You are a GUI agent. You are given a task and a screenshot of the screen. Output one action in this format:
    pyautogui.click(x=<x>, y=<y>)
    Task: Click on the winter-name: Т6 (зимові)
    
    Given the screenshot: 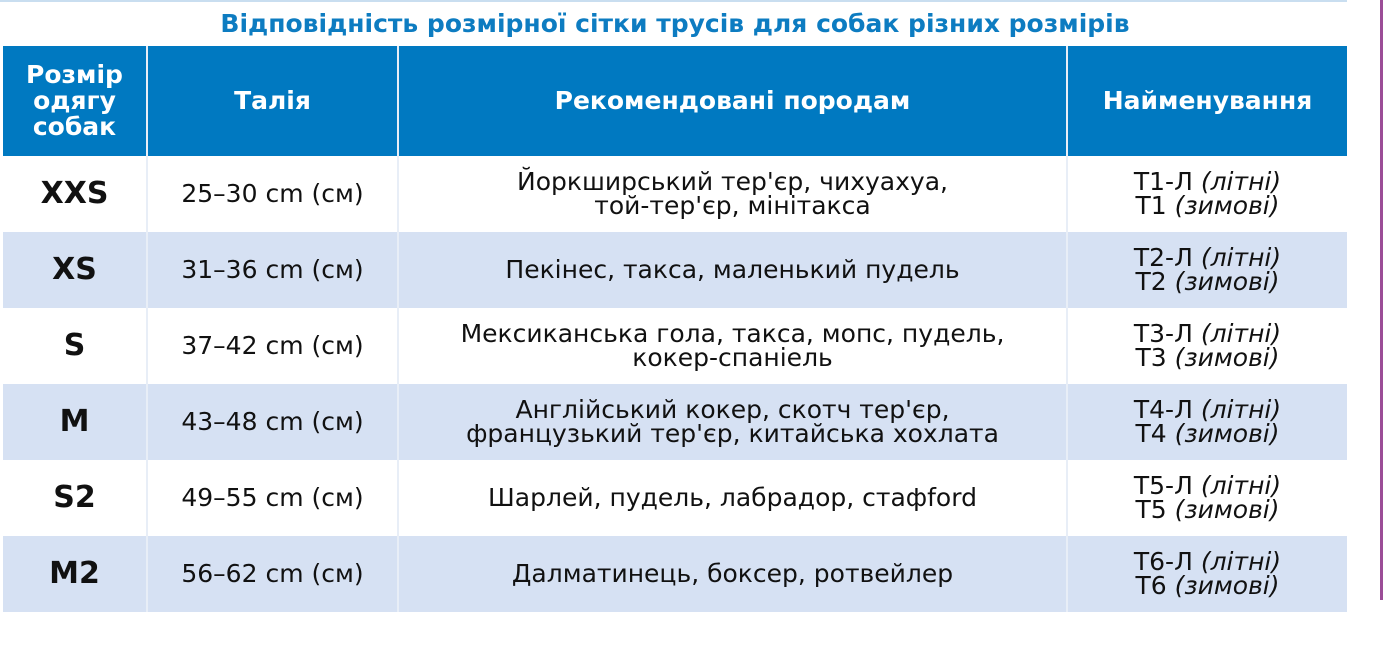 What is the action you would take?
    pyautogui.click(x=1207, y=585)
    